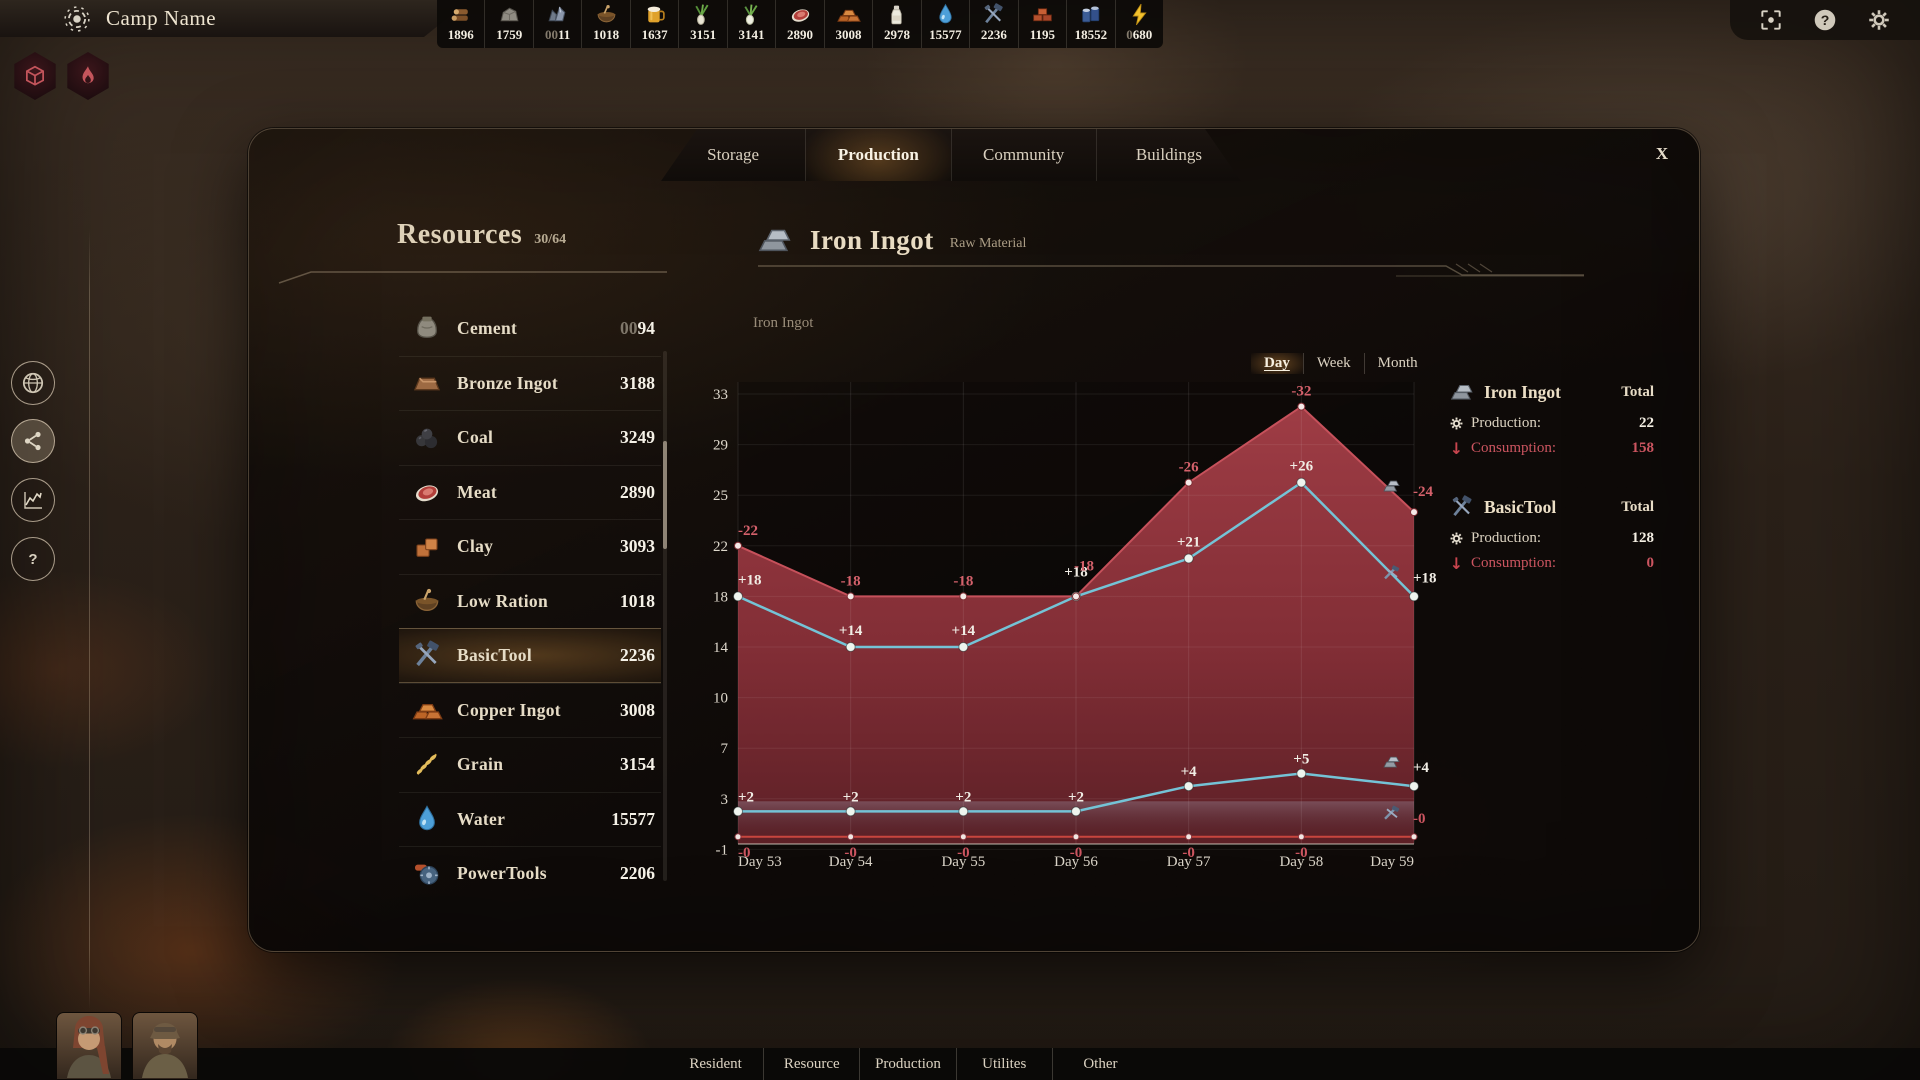 The image size is (1920, 1080). I want to click on resource-item-water: Water 15577, so click(530, 819).